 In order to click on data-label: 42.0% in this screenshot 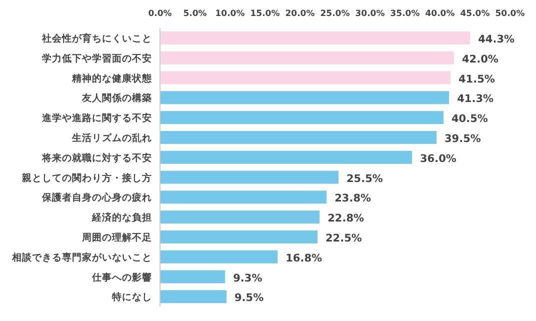, I will do `click(480, 59)`.